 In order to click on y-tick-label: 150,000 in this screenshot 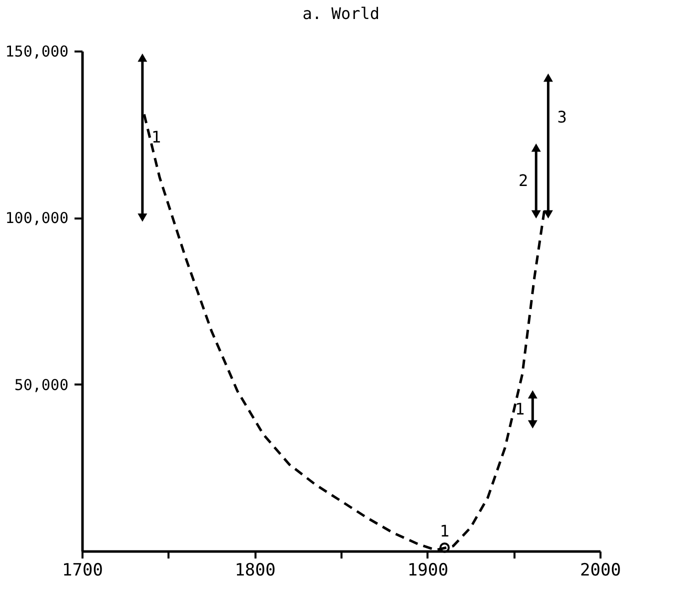, I will do `click(36, 51)`.